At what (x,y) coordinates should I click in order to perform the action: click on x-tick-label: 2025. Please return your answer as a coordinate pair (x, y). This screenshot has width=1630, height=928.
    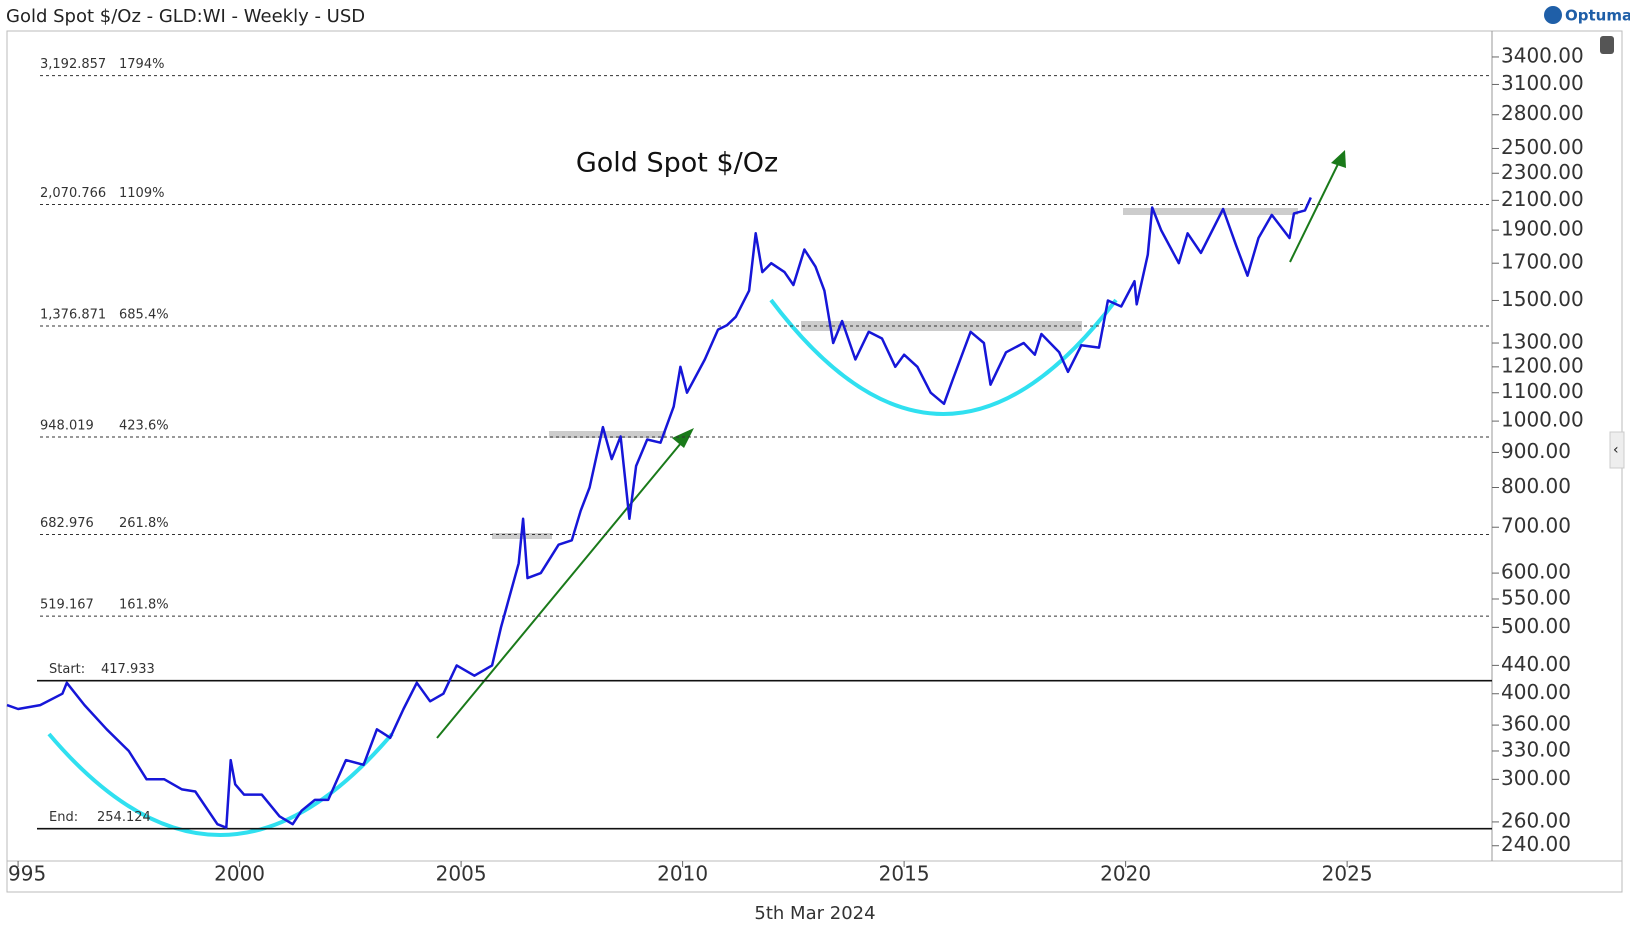
    Looking at the image, I should click on (1347, 874).